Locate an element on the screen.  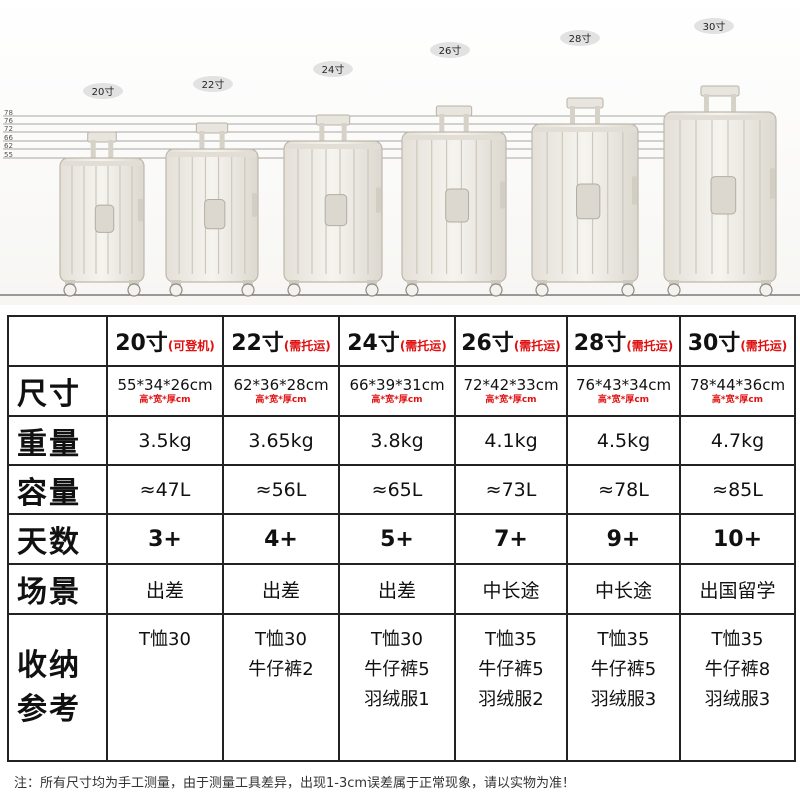
weight-cell: 4.7kg is located at coordinates (737, 440).